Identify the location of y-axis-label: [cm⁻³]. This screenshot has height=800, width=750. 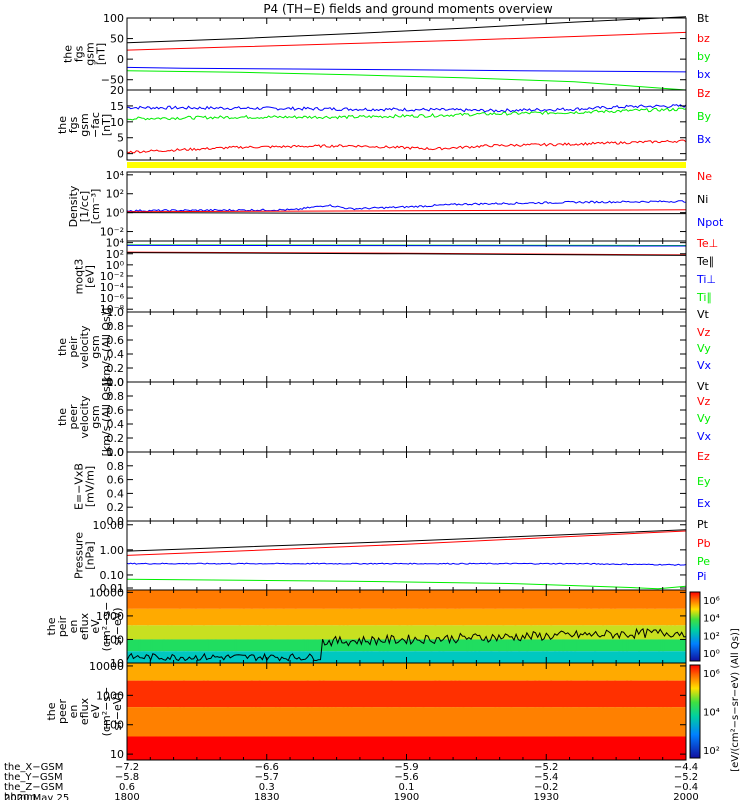
(95, 207).